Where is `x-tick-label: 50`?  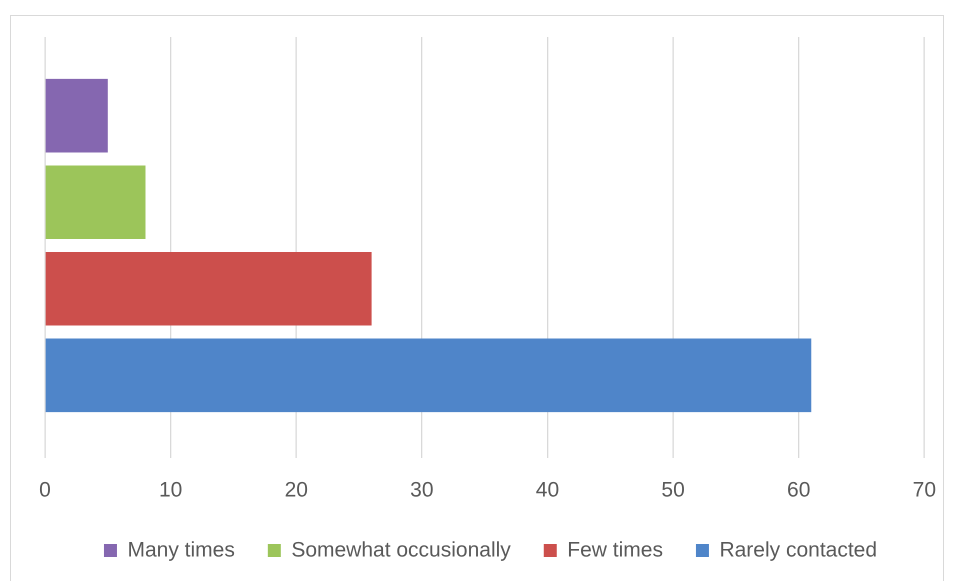
x-tick-label: 50 is located at coordinates (673, 490).